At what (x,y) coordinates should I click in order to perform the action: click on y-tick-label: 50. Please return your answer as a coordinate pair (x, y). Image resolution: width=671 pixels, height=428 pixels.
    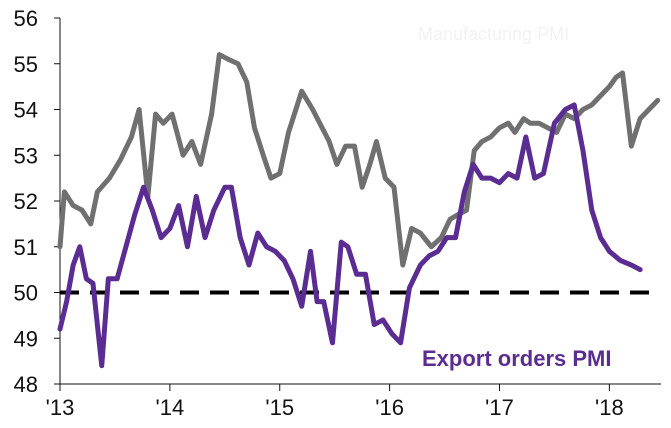
    Looking at the image, I should click on (26, 293).